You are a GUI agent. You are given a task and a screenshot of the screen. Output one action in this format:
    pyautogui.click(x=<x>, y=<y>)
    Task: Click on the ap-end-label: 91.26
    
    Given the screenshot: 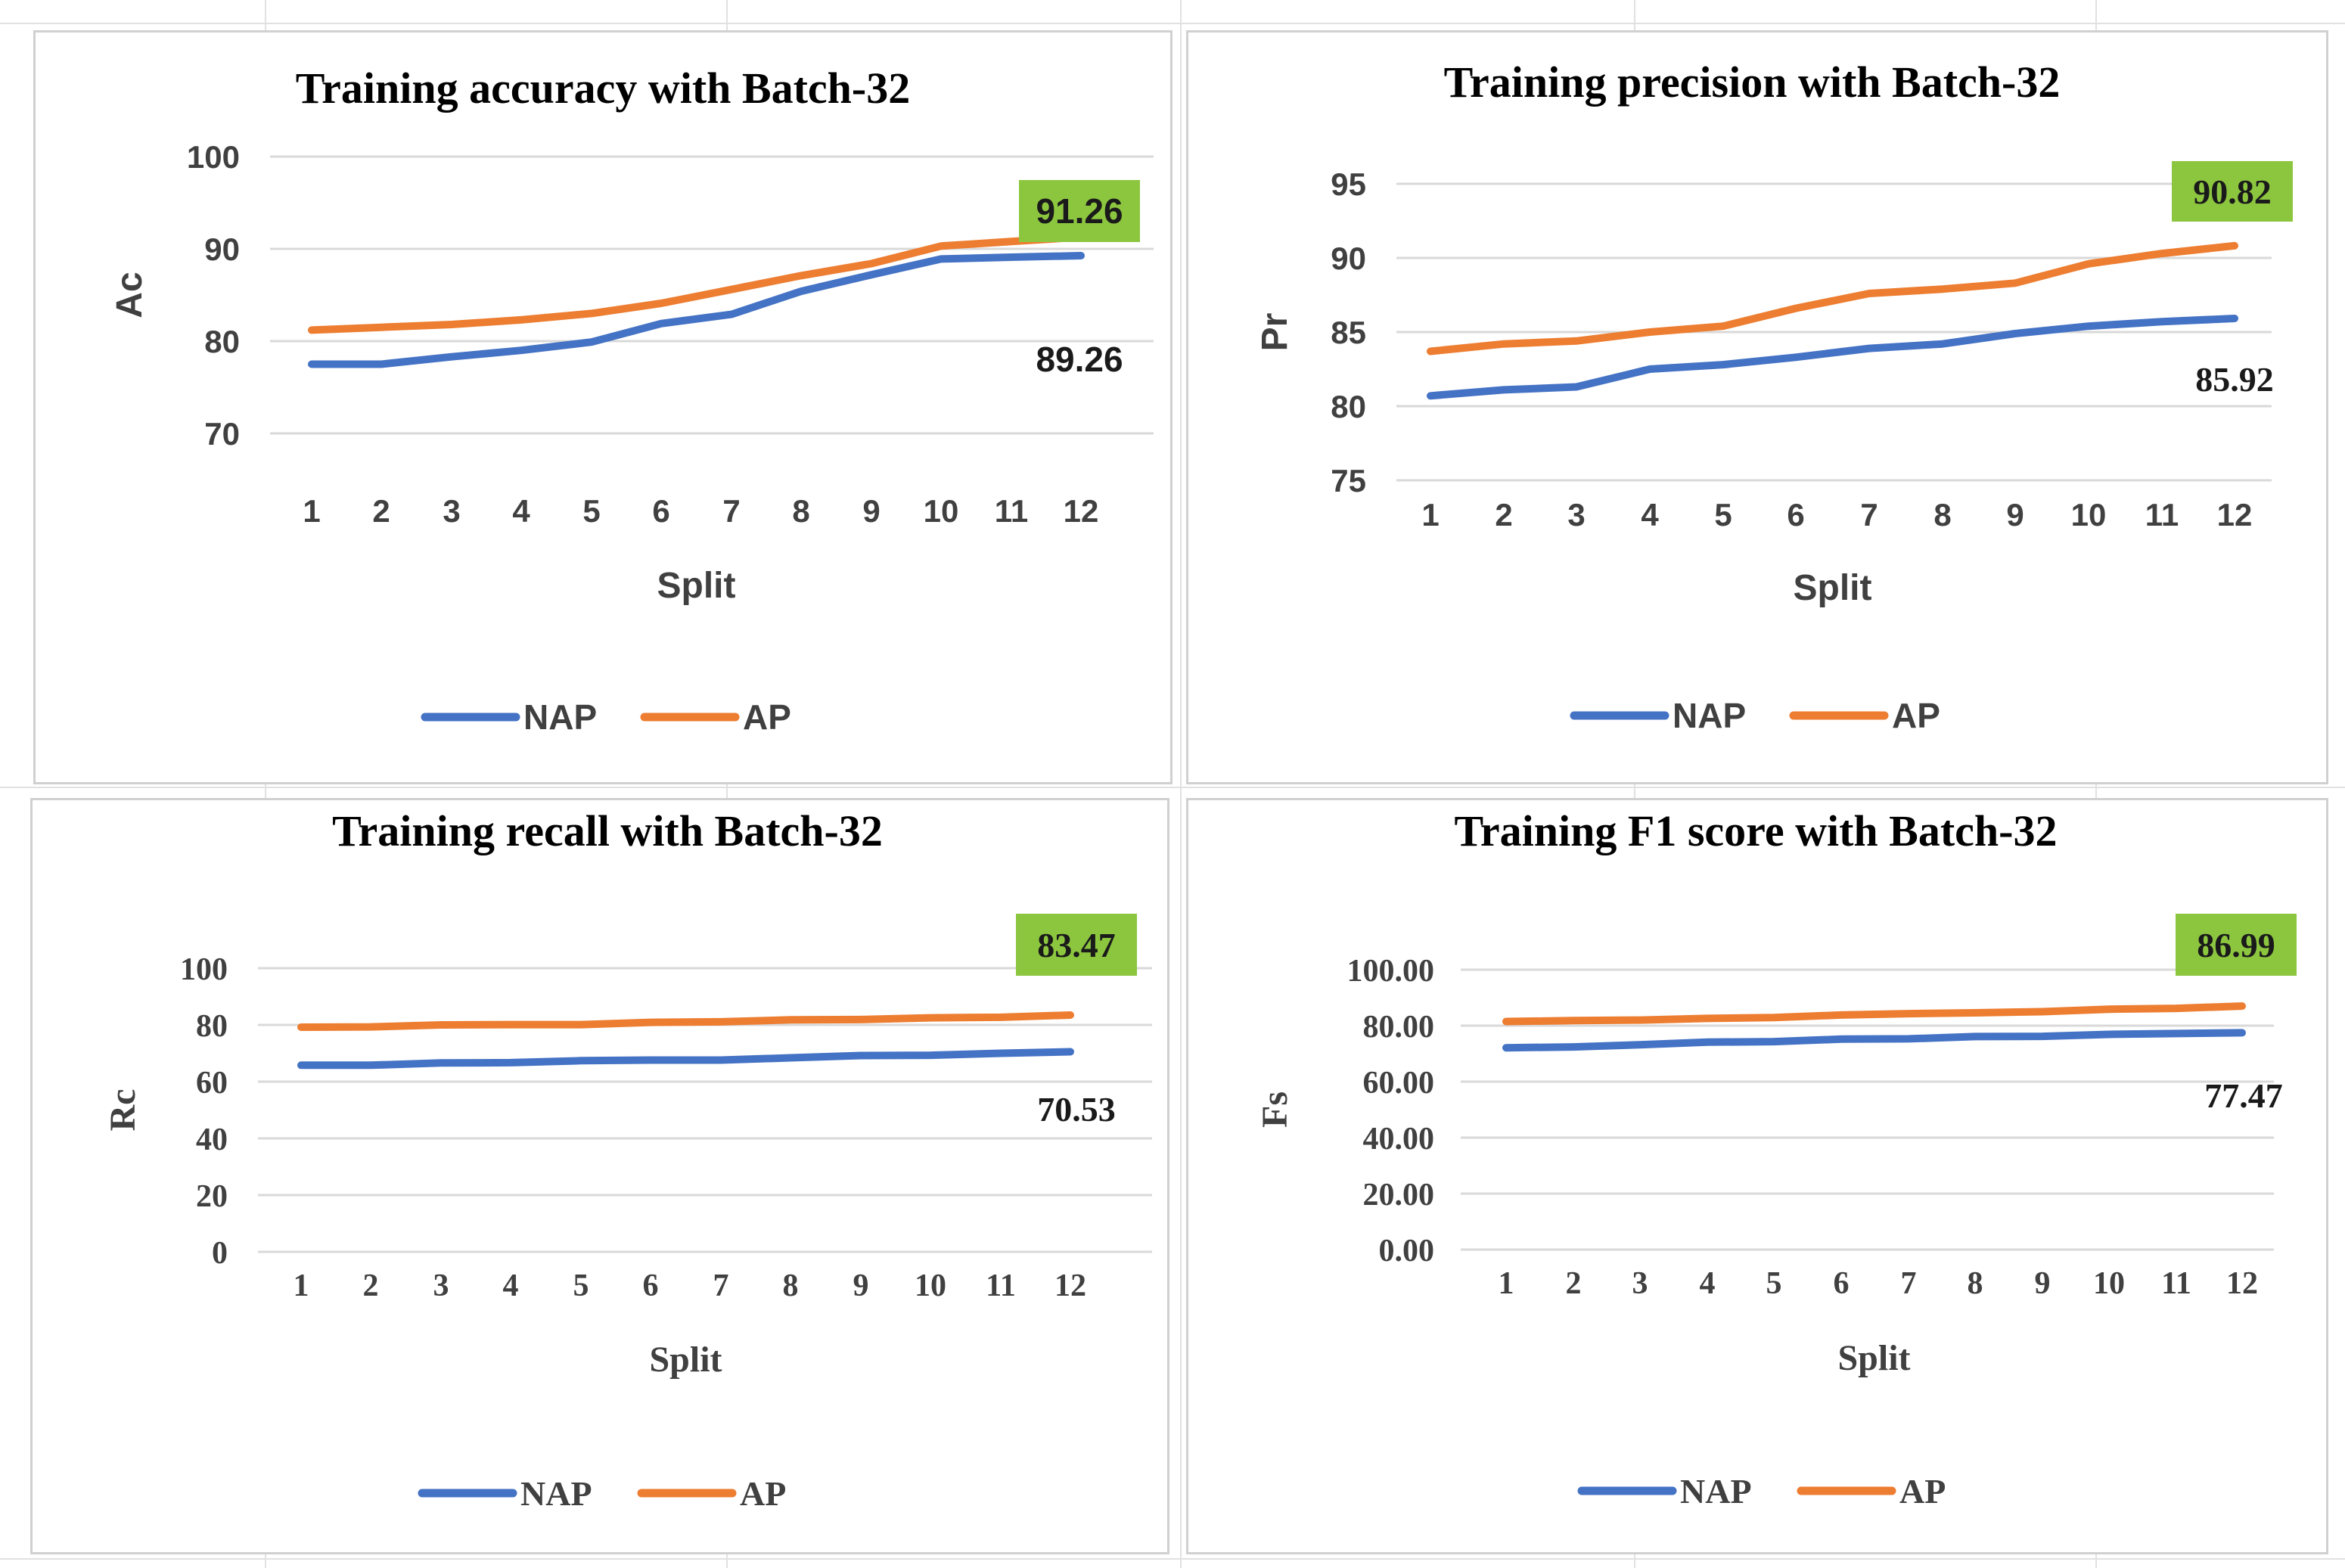 What is the action you would take?
    pyautogui.click(x=1079, y=211)
    